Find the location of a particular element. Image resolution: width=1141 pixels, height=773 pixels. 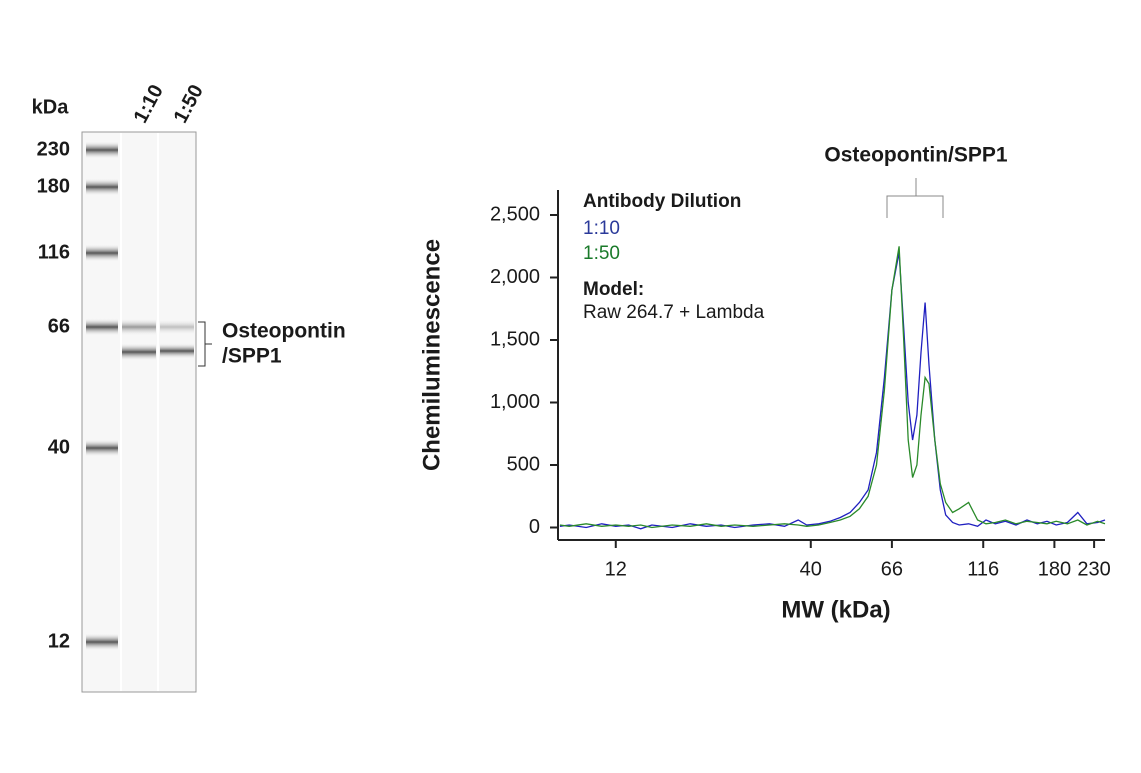

model: Raw 264.7 + Lambda is located at coordinates (674, 312).